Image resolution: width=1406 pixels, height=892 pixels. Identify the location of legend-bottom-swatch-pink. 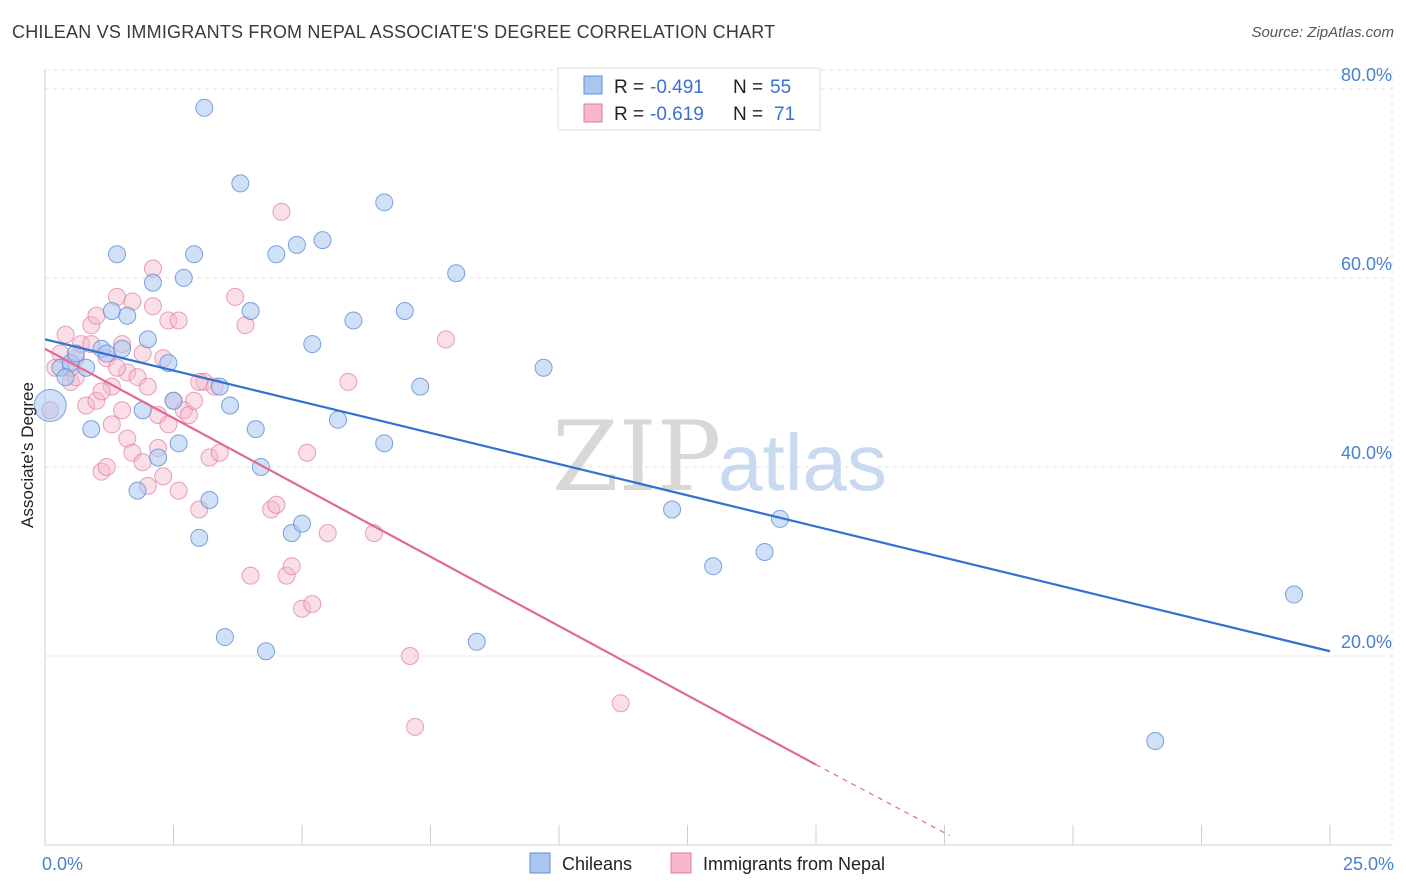
(681, 863).